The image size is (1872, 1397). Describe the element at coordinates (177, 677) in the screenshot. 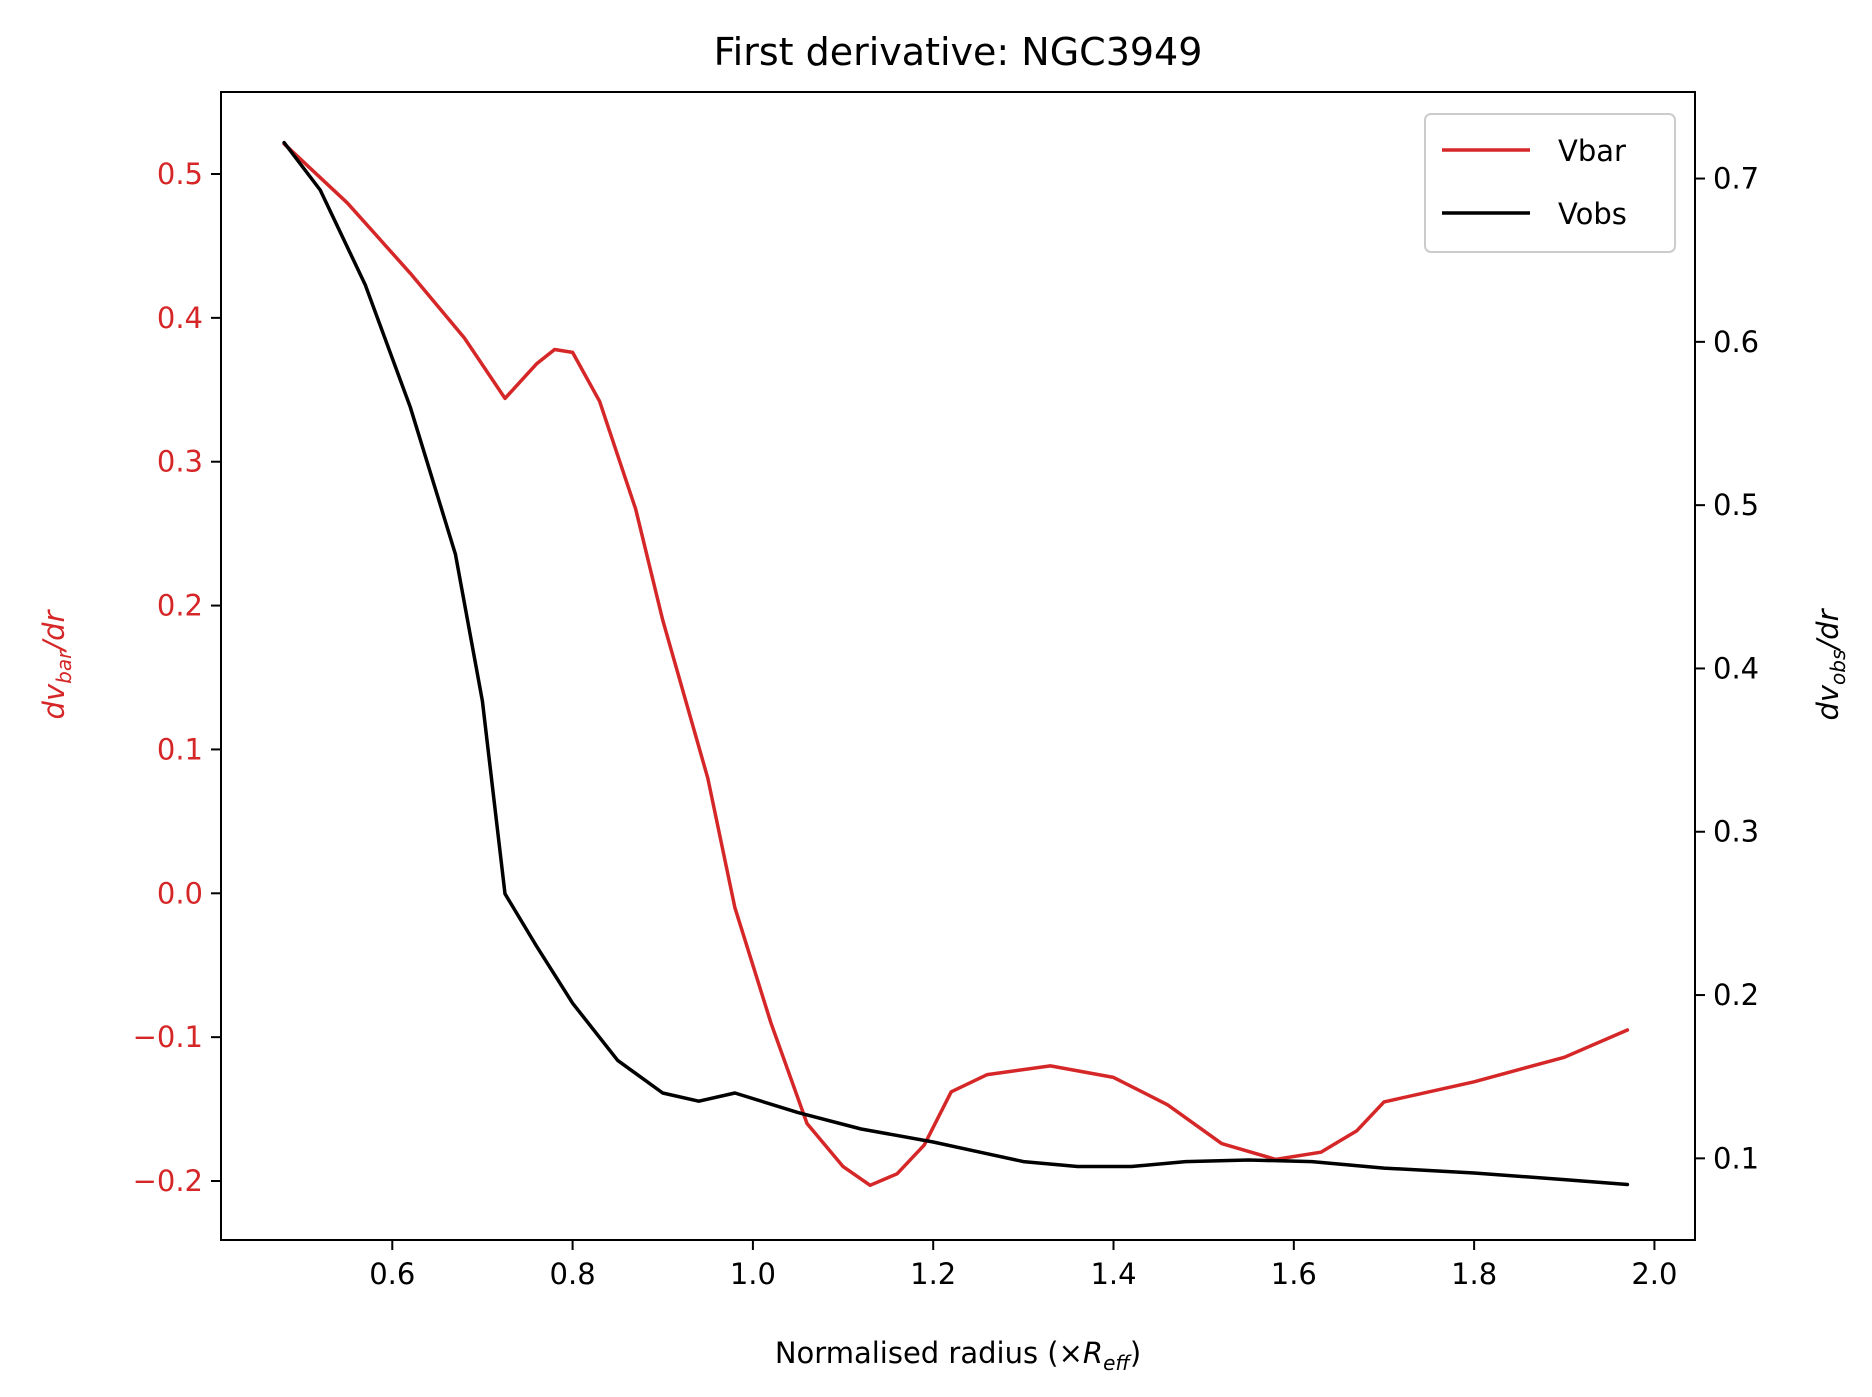

I see `y-axis-left: −0.2 −0.1 0.0 0.1 0.2 0.3 0.4 0.5` at that location.